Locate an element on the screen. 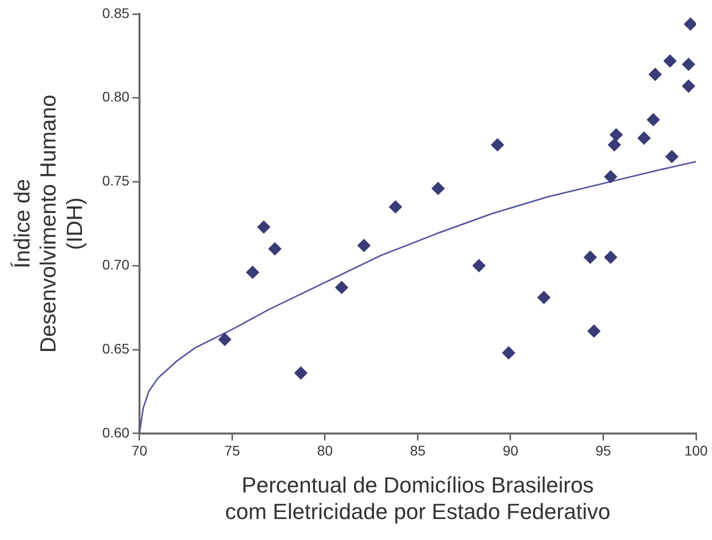  y-tick-label: 0.80 is located at coordinates (116, 96).